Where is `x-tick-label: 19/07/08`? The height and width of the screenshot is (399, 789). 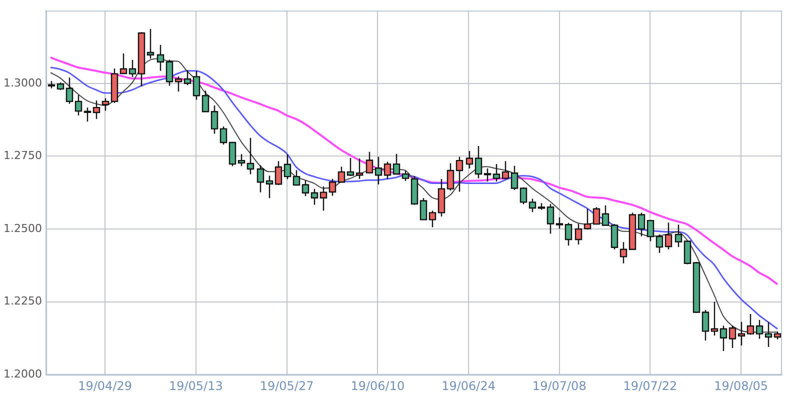 x-tick-label: 19/07/08 is located at coordinates (559, 385).